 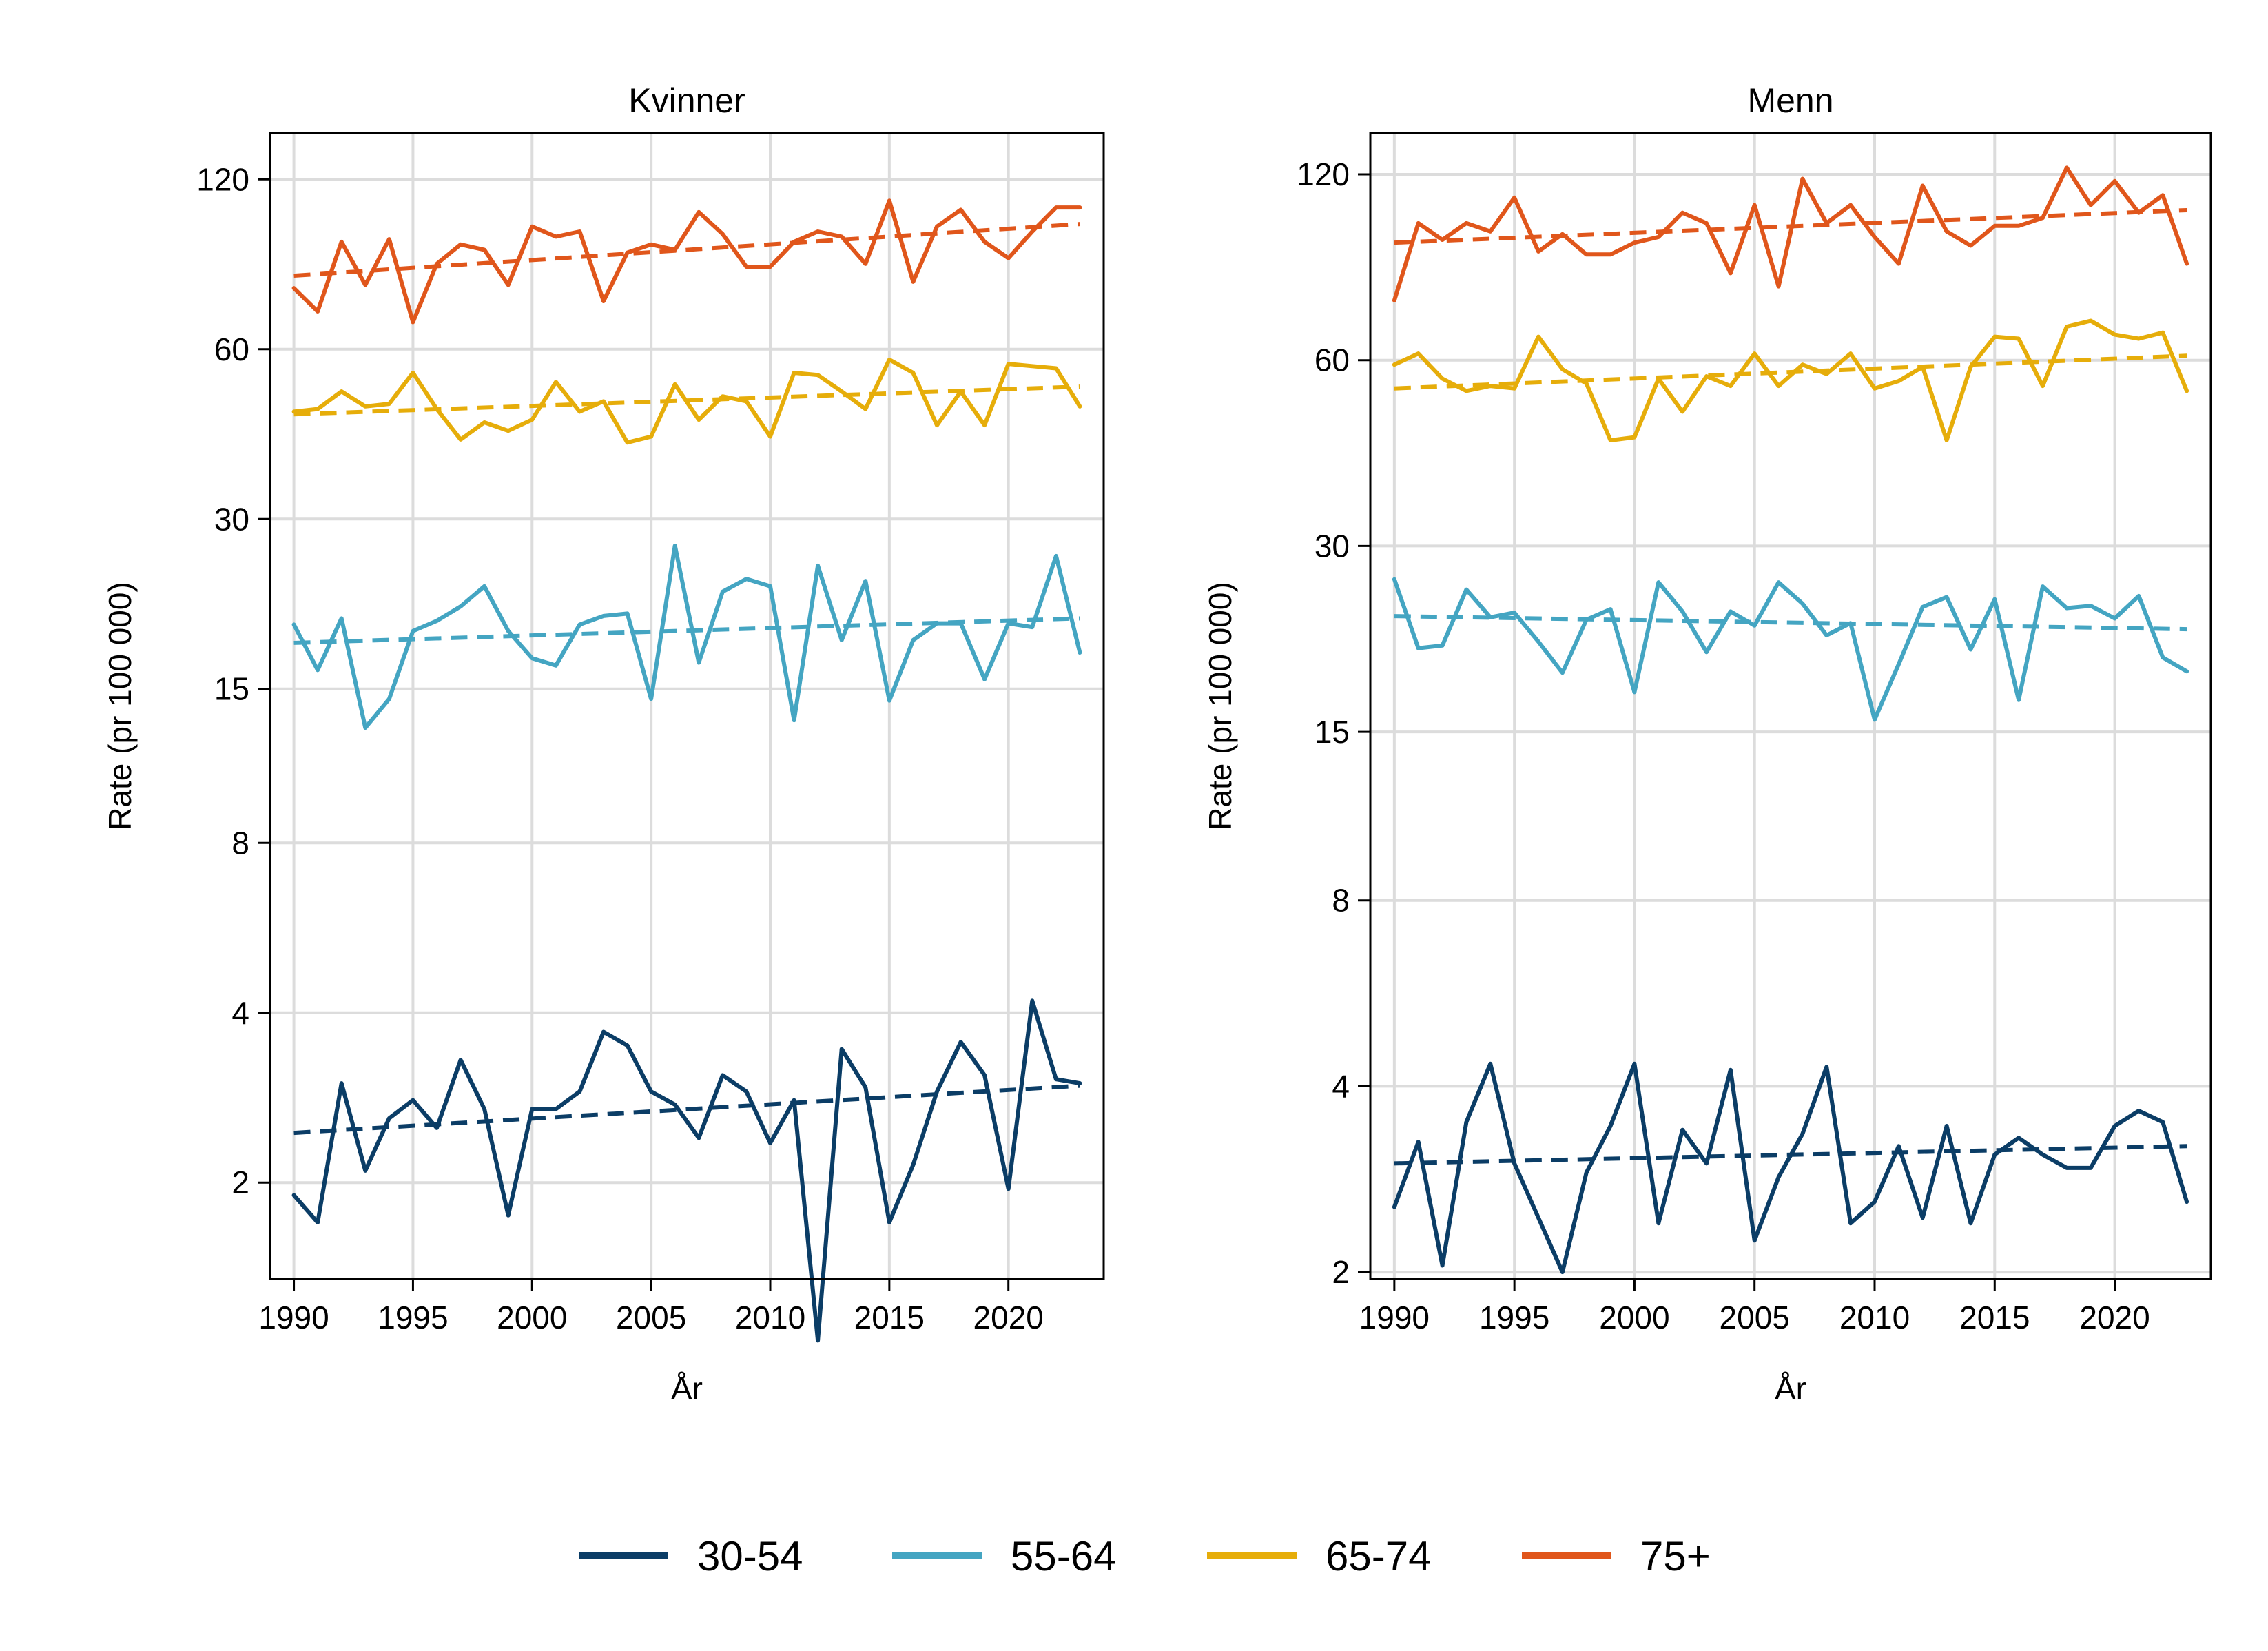 What do you see at coordinates (1145, 1556) in the screenshot?
I see `legend: 30-54 55-64 65-74 75+` at bounding box center [1145, 1556].